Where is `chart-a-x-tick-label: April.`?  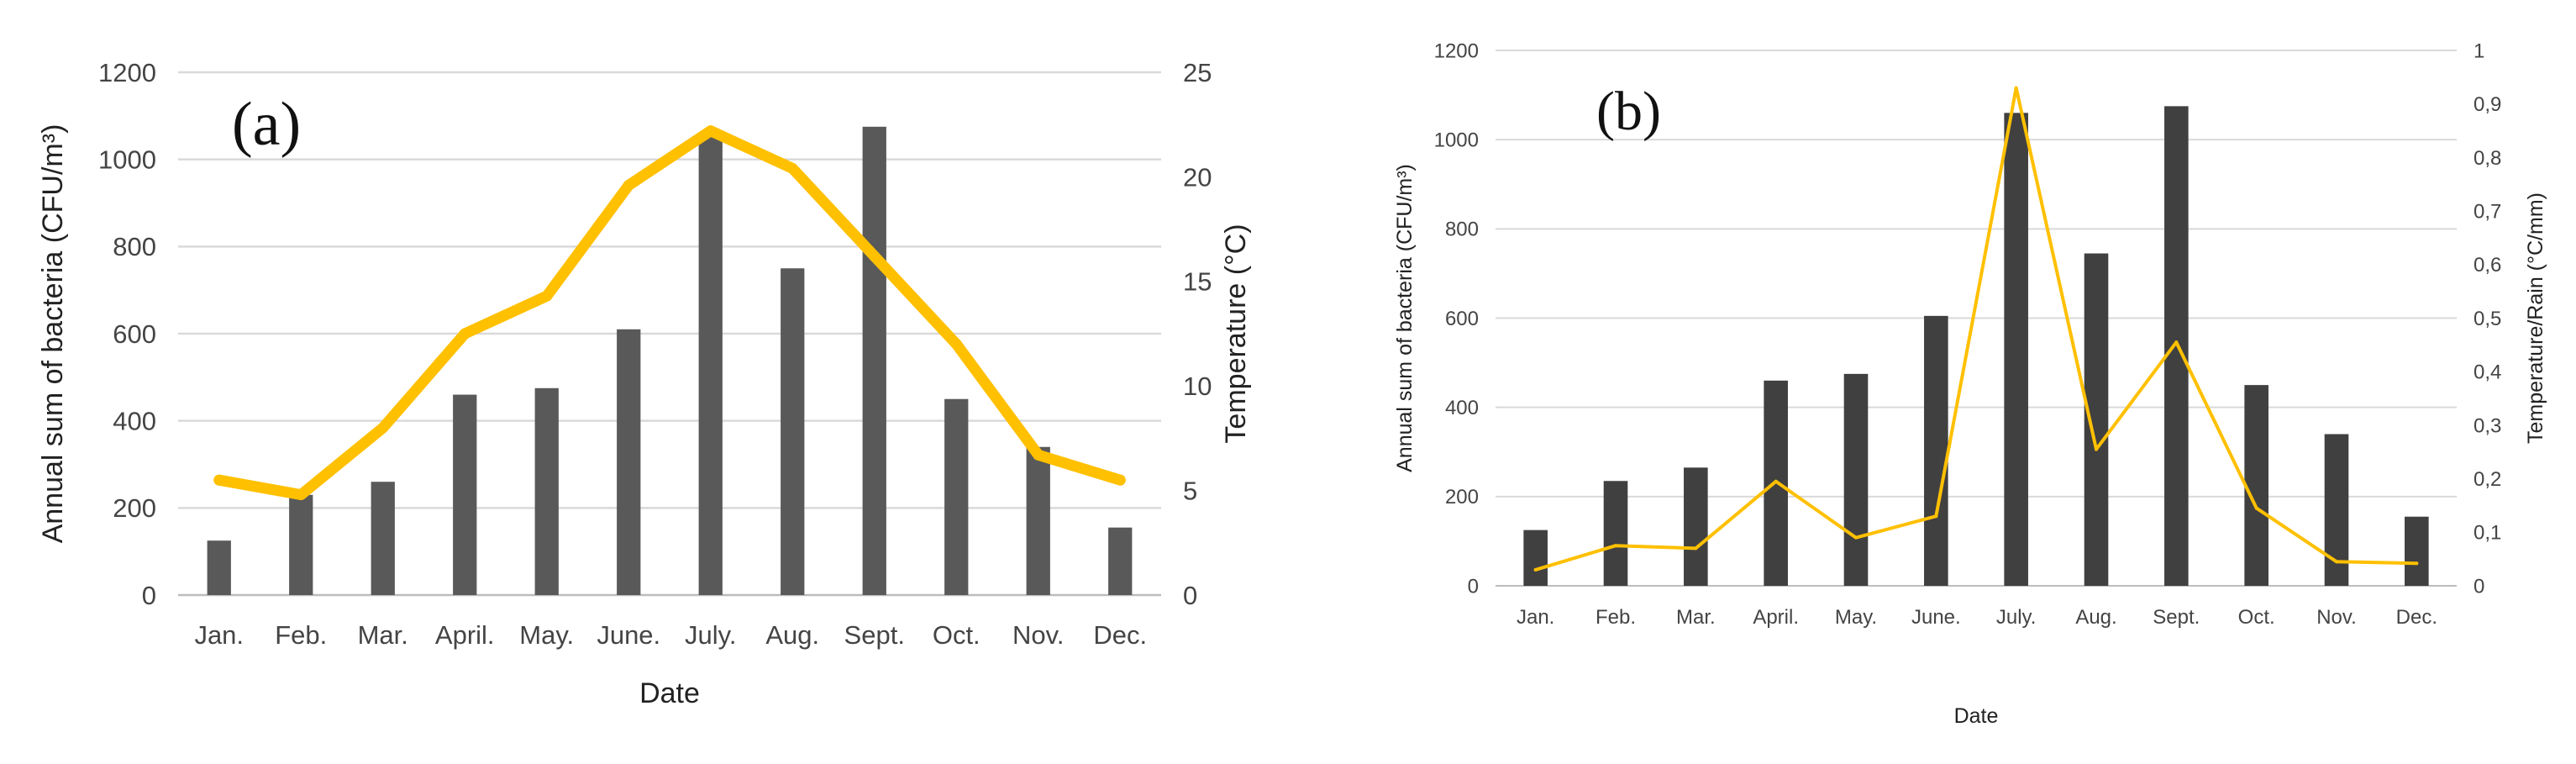 chart-a-x-tick-label: April. is located at coordinates (465, 635).